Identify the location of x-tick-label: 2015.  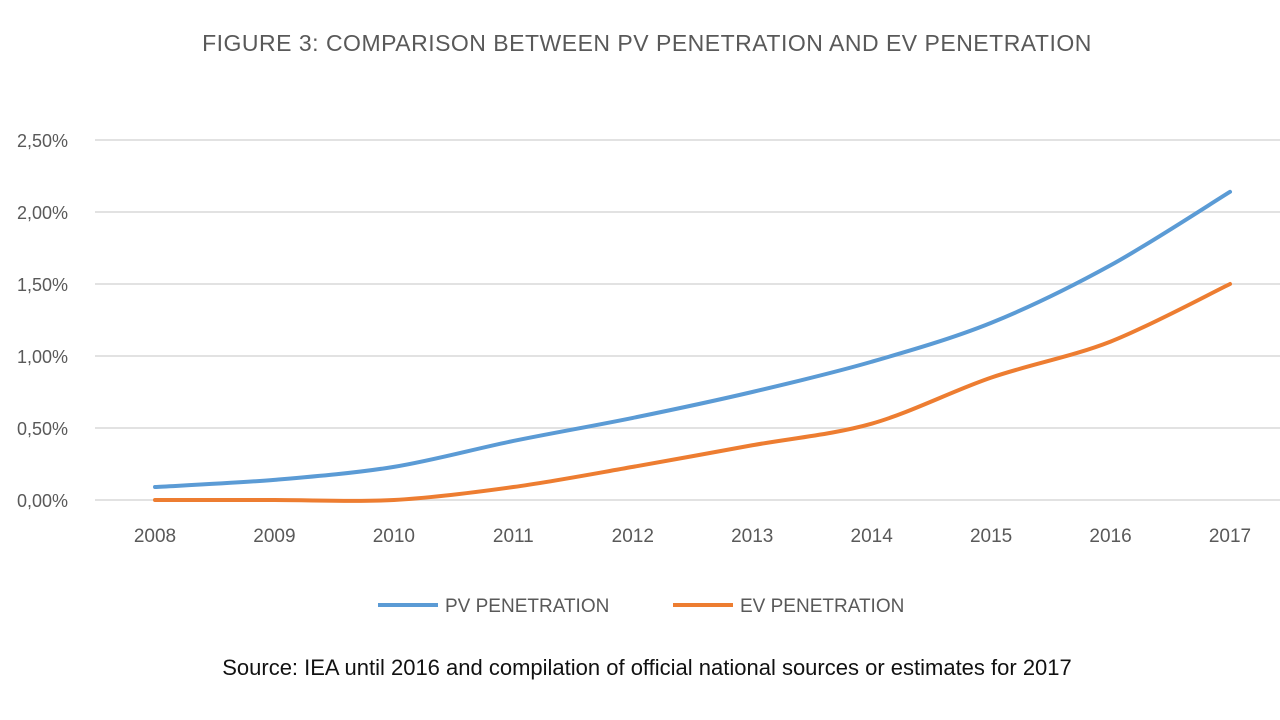
(991, 536).